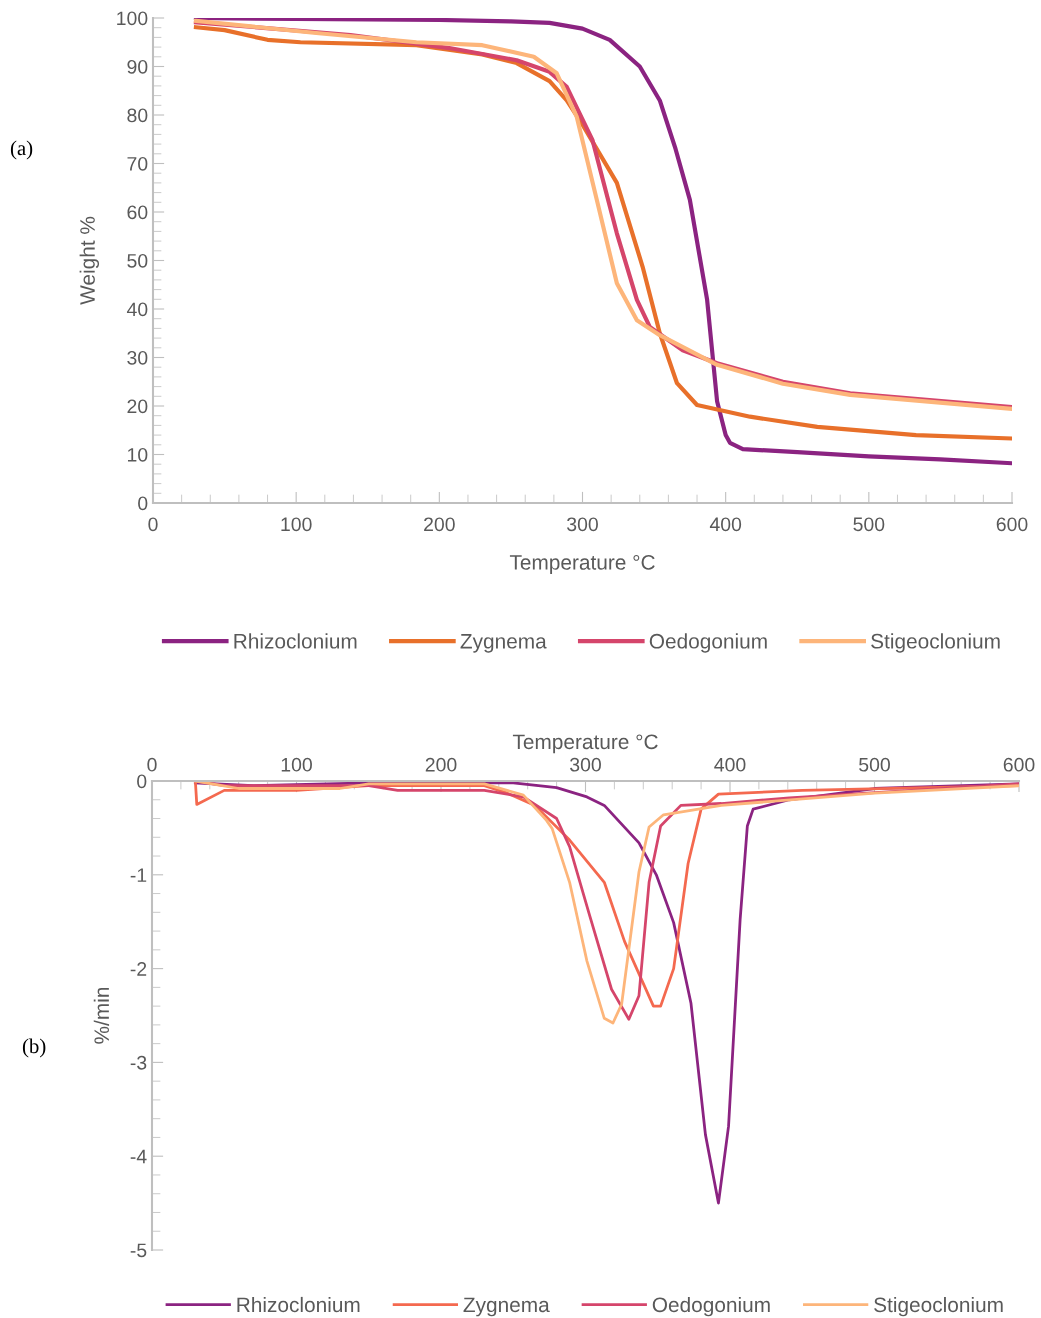  Describe the element at coordinates (21, 150) in the screenshot. I see `text: (a)` at that location.